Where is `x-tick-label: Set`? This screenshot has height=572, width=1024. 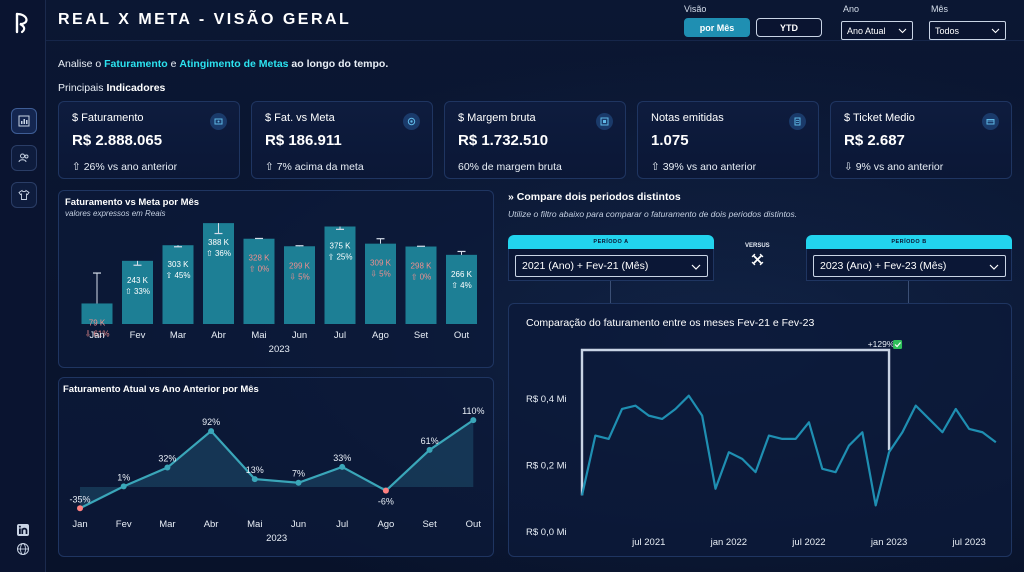 x-tick-label: Set is located at coordinates (421, 335).